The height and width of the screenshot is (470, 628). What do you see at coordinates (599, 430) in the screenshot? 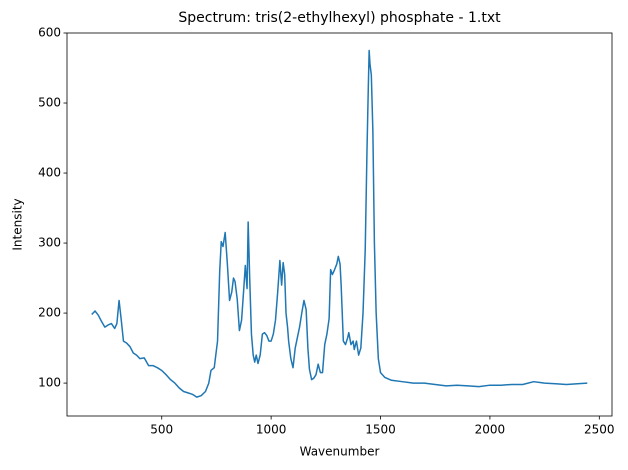
I see `x-tick-label: 2500` at bounding box center [599, 430].